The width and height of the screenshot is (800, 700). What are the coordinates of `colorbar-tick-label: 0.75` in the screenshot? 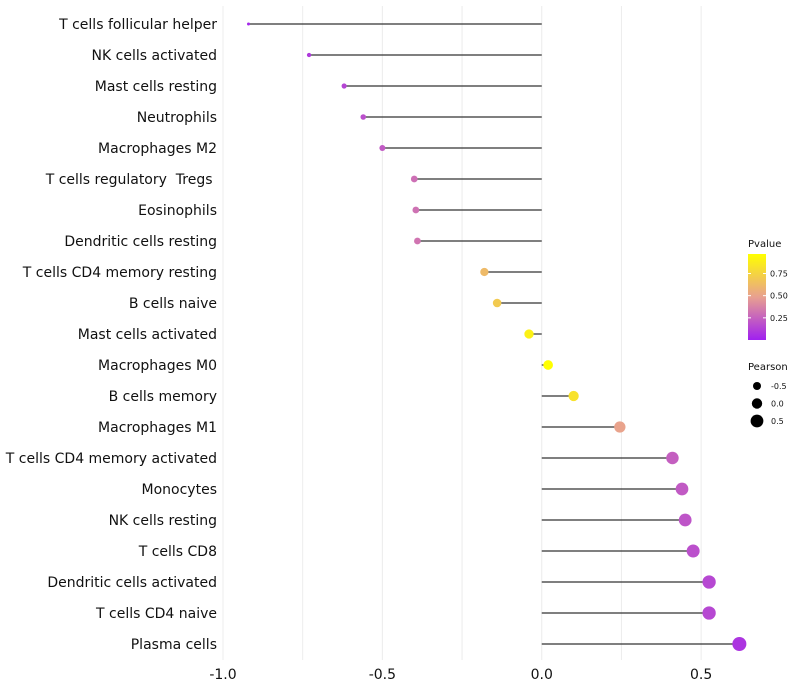 It's located at (779, 274).